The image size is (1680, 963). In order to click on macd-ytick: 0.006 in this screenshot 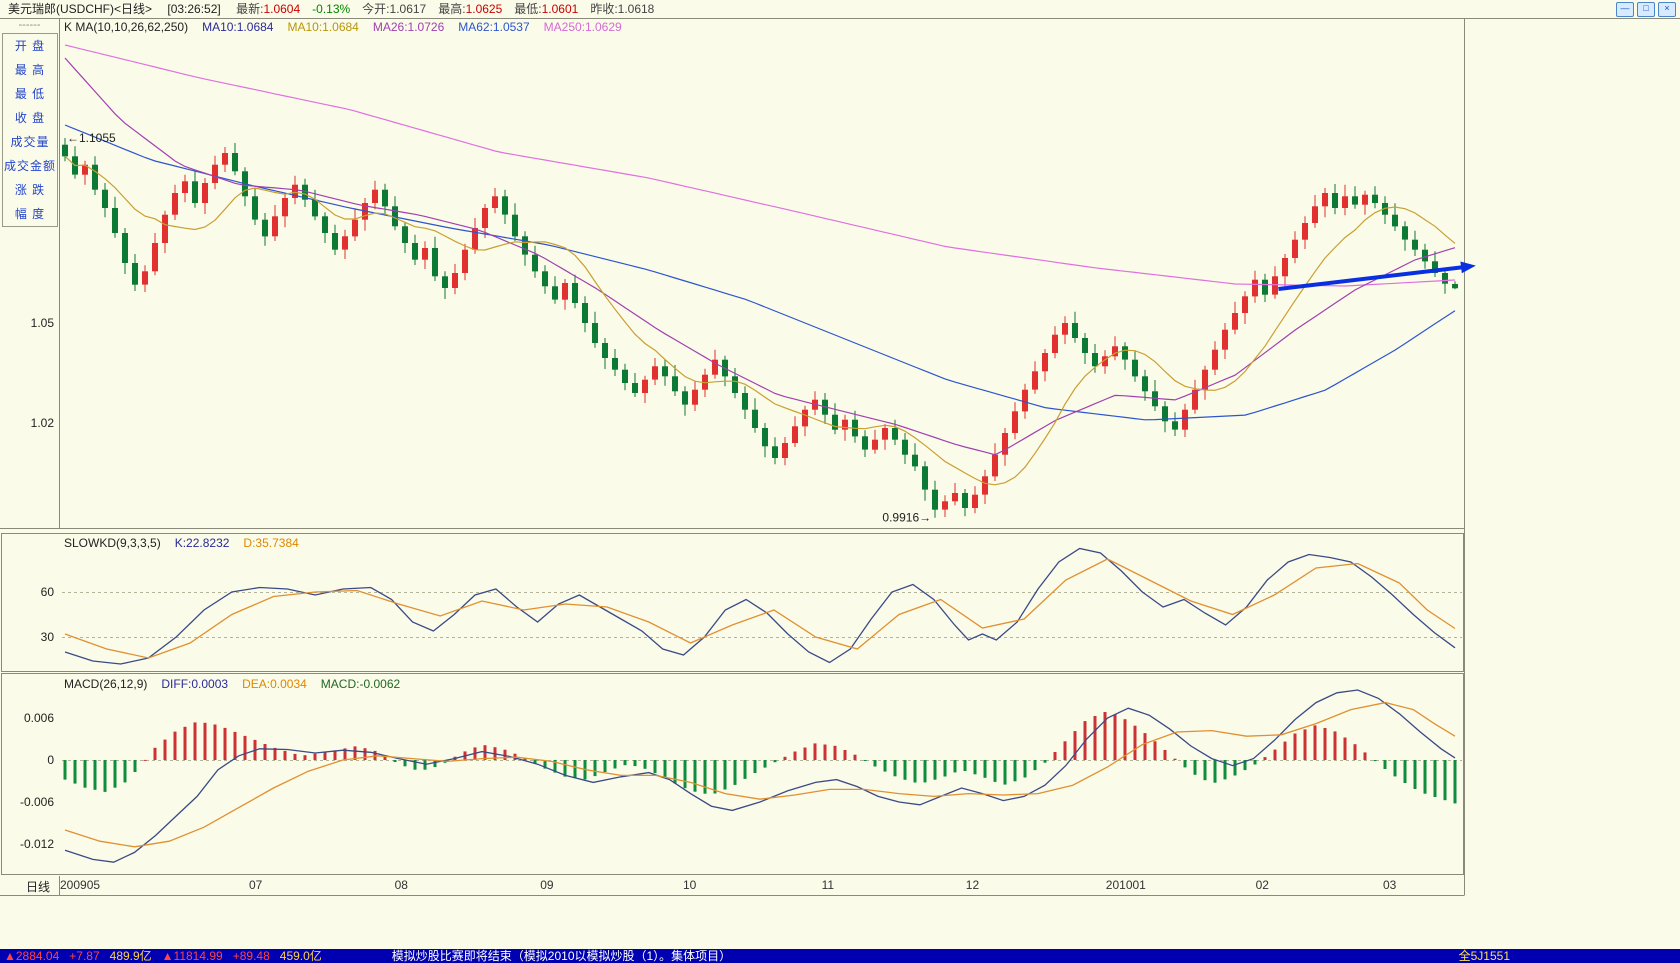, I will do `click(39, 718)`.